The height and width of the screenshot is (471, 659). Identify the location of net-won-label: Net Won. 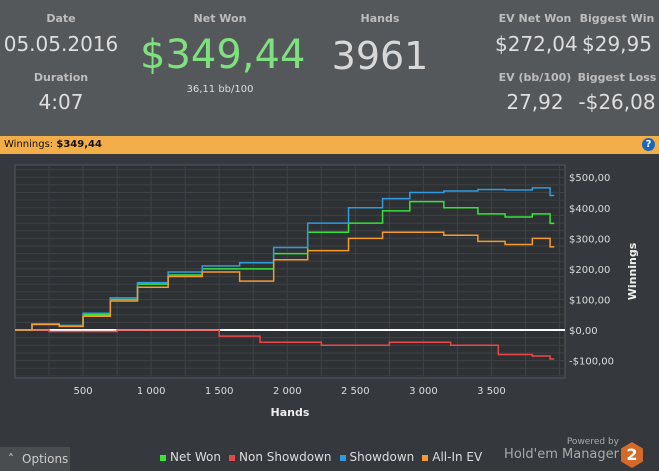
(220, 18).